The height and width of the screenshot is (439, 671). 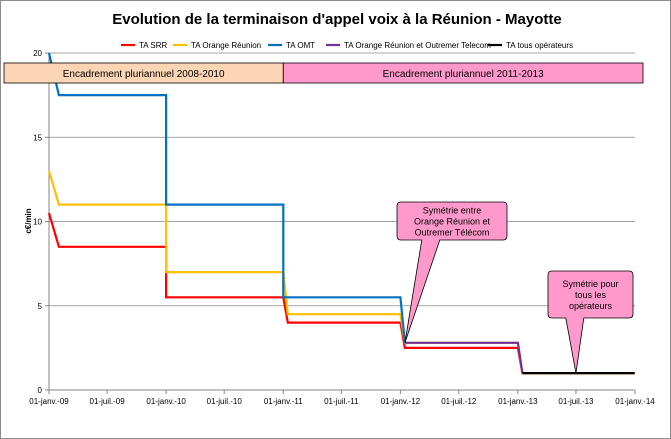 What do you see at coordinates (341, 401) in the screenshot?
I see `x-tick-label: 01-juil.-11` at bounding box center [341, 401].